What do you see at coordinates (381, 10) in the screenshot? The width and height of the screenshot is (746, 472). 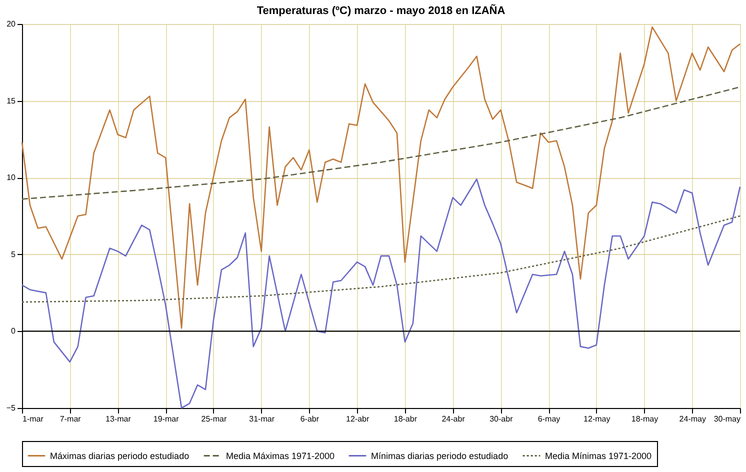 I see `chart-title: Temperaturas (ºC) marzo - mayo 2018 en IZAÑA` at bounding box center [381, 10].